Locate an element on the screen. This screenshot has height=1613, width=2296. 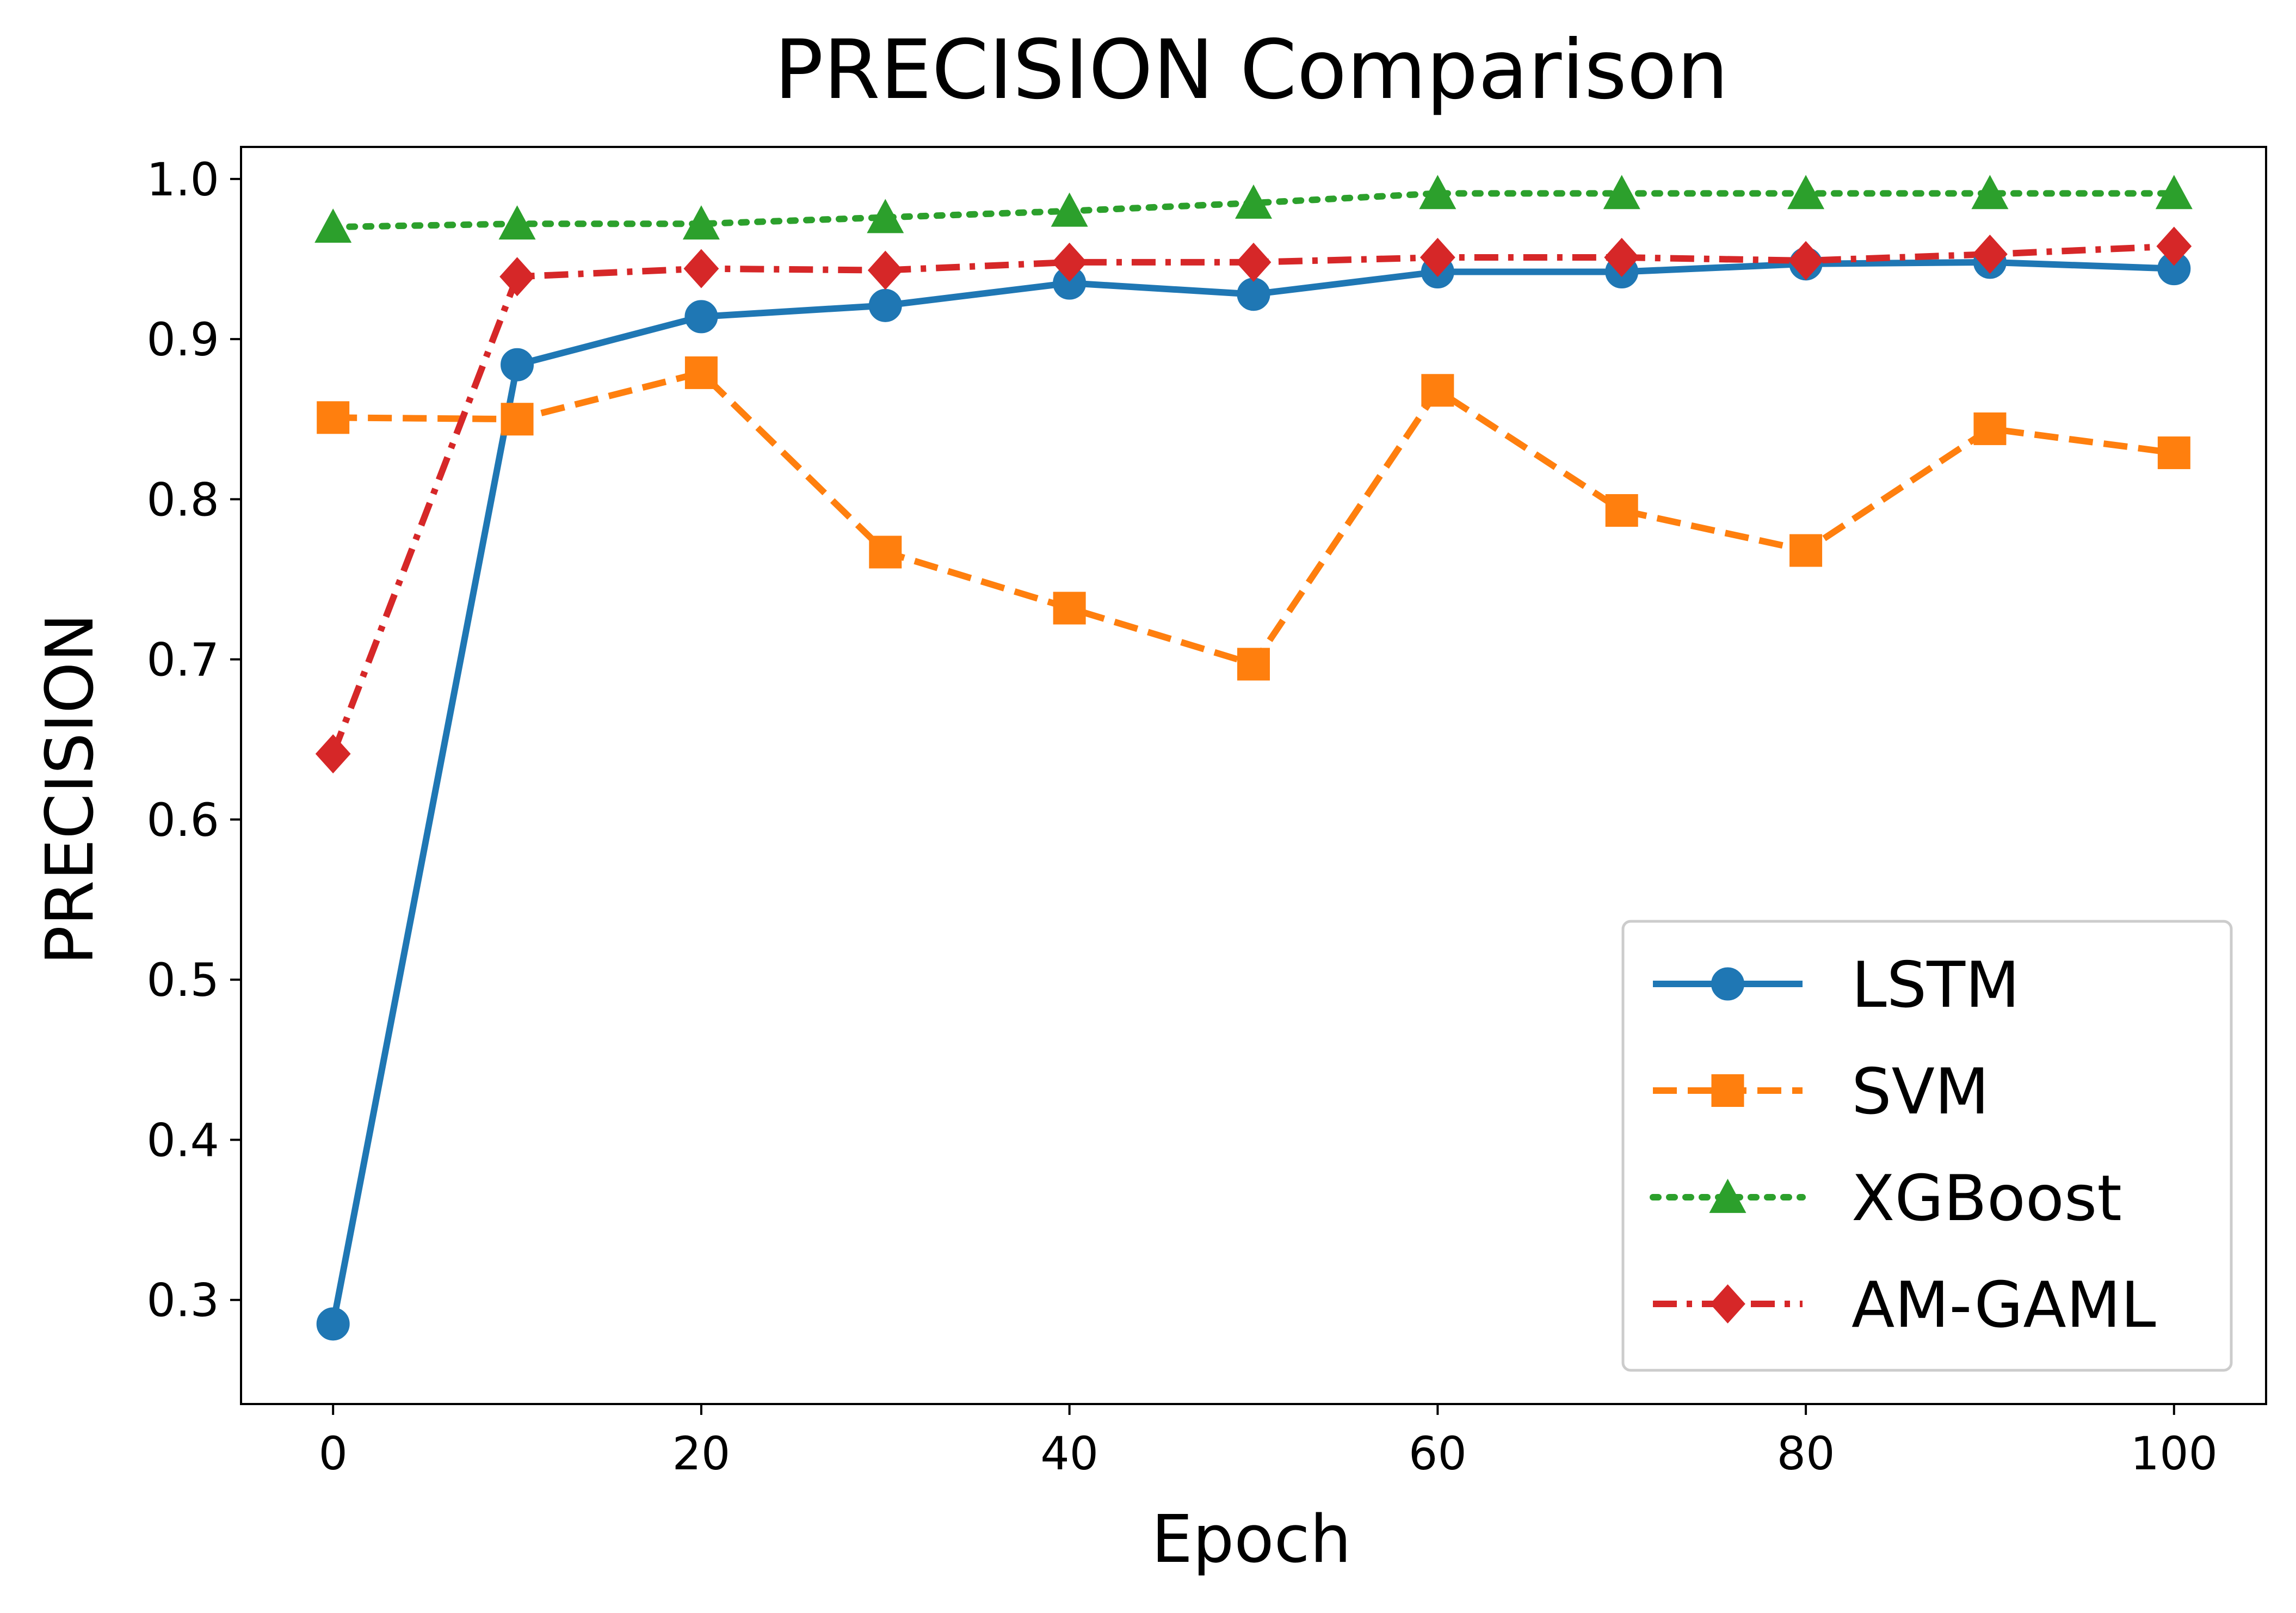
legend-marker-am-gaml is located at coordinates (1727, 1303).